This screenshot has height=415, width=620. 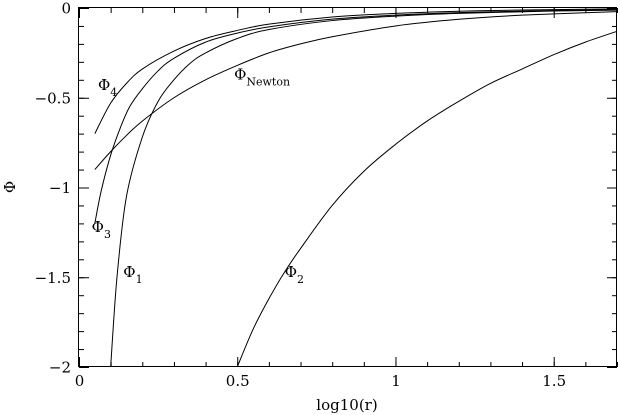 I want to click on curve-label-phi3: Φ3, so click(x=101, y=229).